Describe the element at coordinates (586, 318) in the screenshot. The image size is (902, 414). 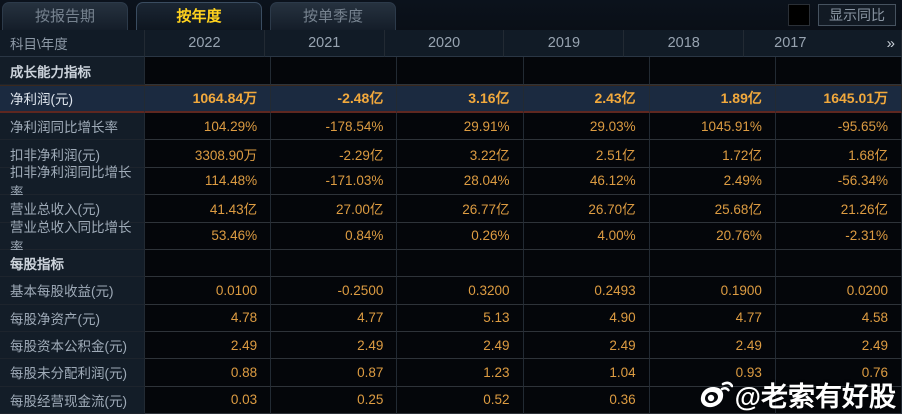
I see `cell-value: 4.90` at that location.